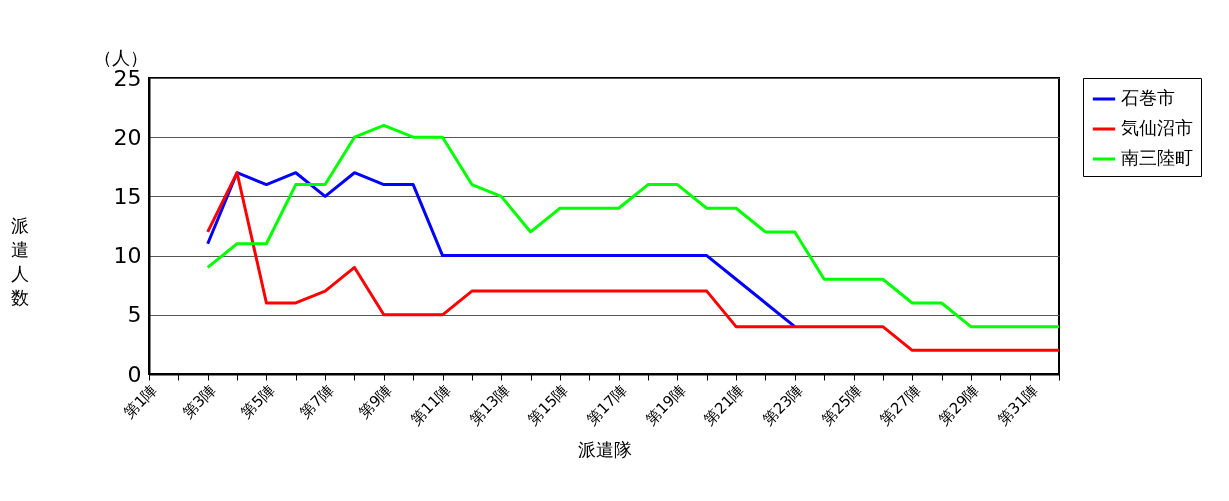 The width and height of the screenshot is (1229, 501). Describe the element at coordinates (1157, 157) in the screenshot. I see `legend-label: 南三陸町` at that location.